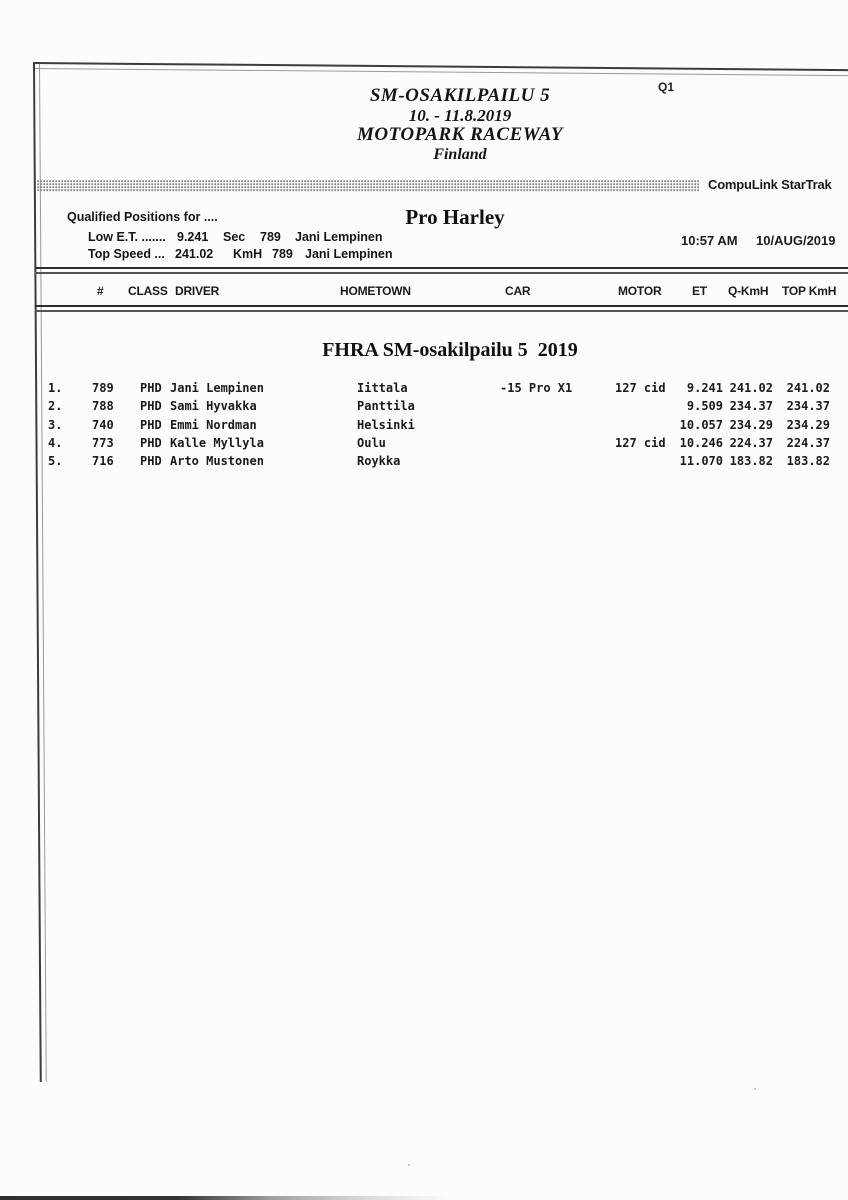 The height and width of the screenshot is (1200, 848). I want to click on row-car-number: 716, so click(103, 461).